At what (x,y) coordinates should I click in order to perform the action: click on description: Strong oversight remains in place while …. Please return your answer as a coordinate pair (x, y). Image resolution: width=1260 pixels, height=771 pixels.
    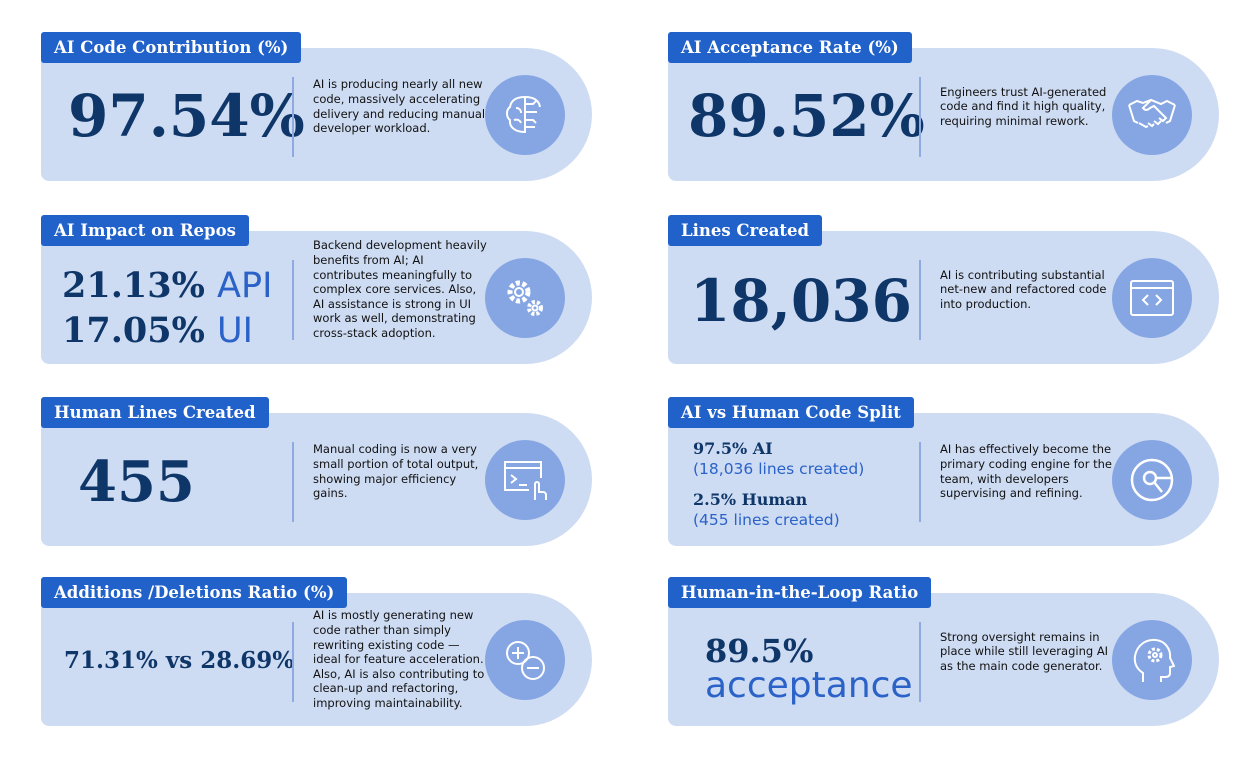
    Looking at the image, I should click on (1027, 651).